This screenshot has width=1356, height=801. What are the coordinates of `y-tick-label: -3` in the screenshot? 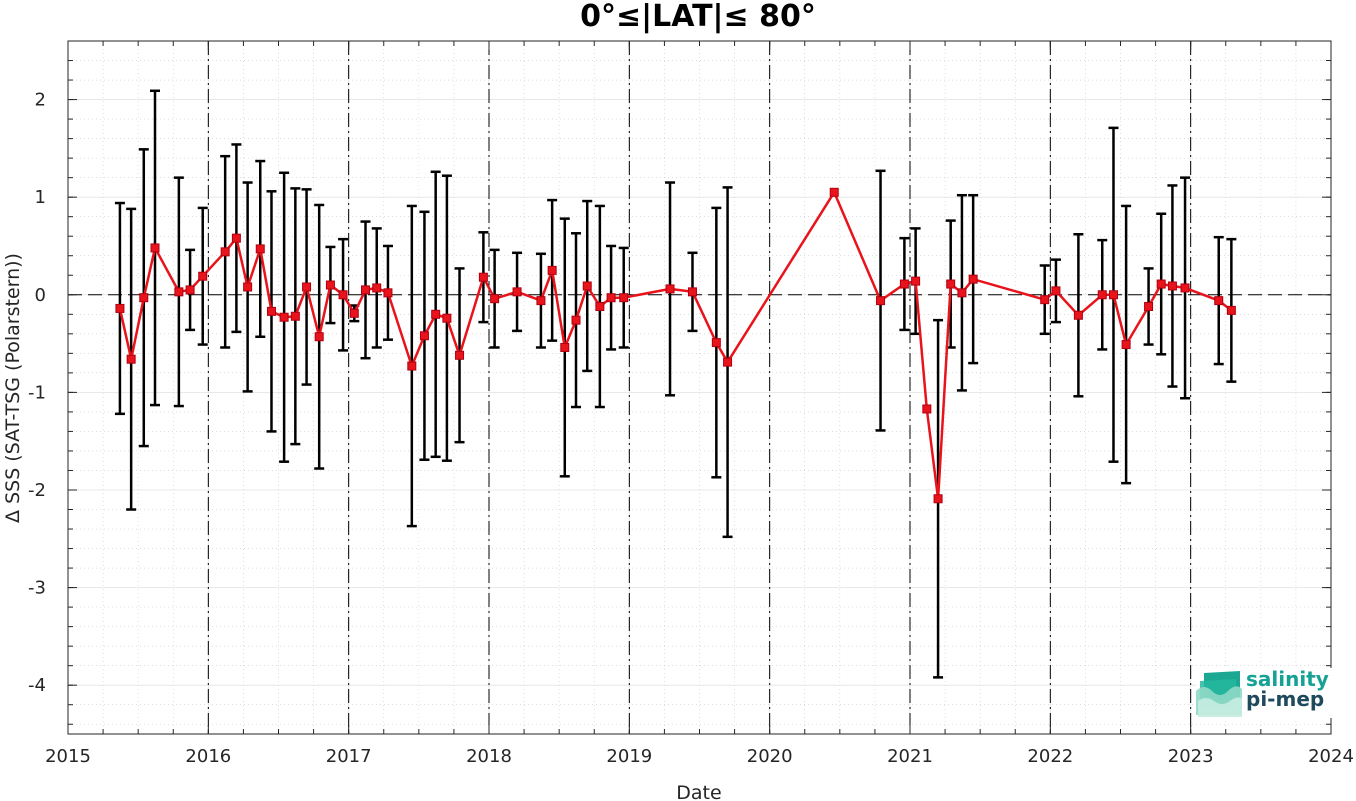 It's located at (37, 588).